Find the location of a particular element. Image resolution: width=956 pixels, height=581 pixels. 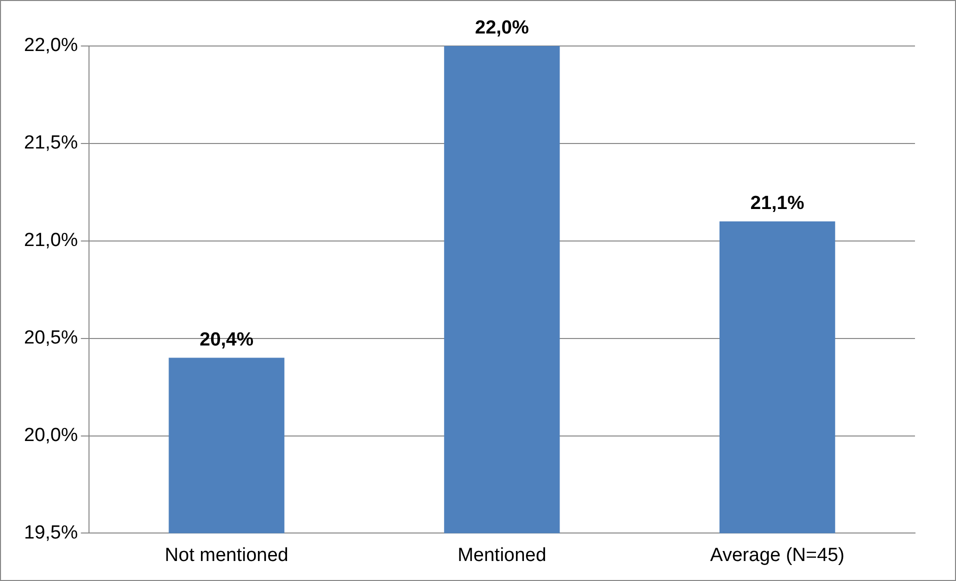

y-tick-label: 20,5% is located at coordinates (51, 338).